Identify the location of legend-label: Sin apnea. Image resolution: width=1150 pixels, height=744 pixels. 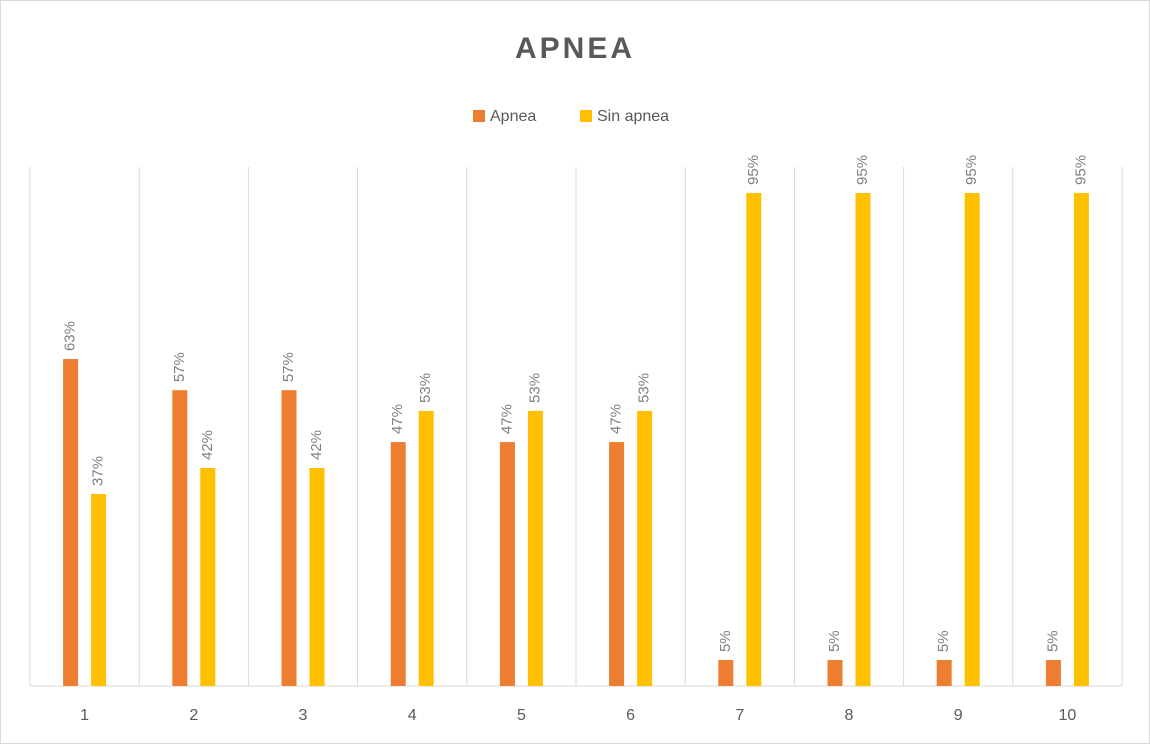
(633, 116).